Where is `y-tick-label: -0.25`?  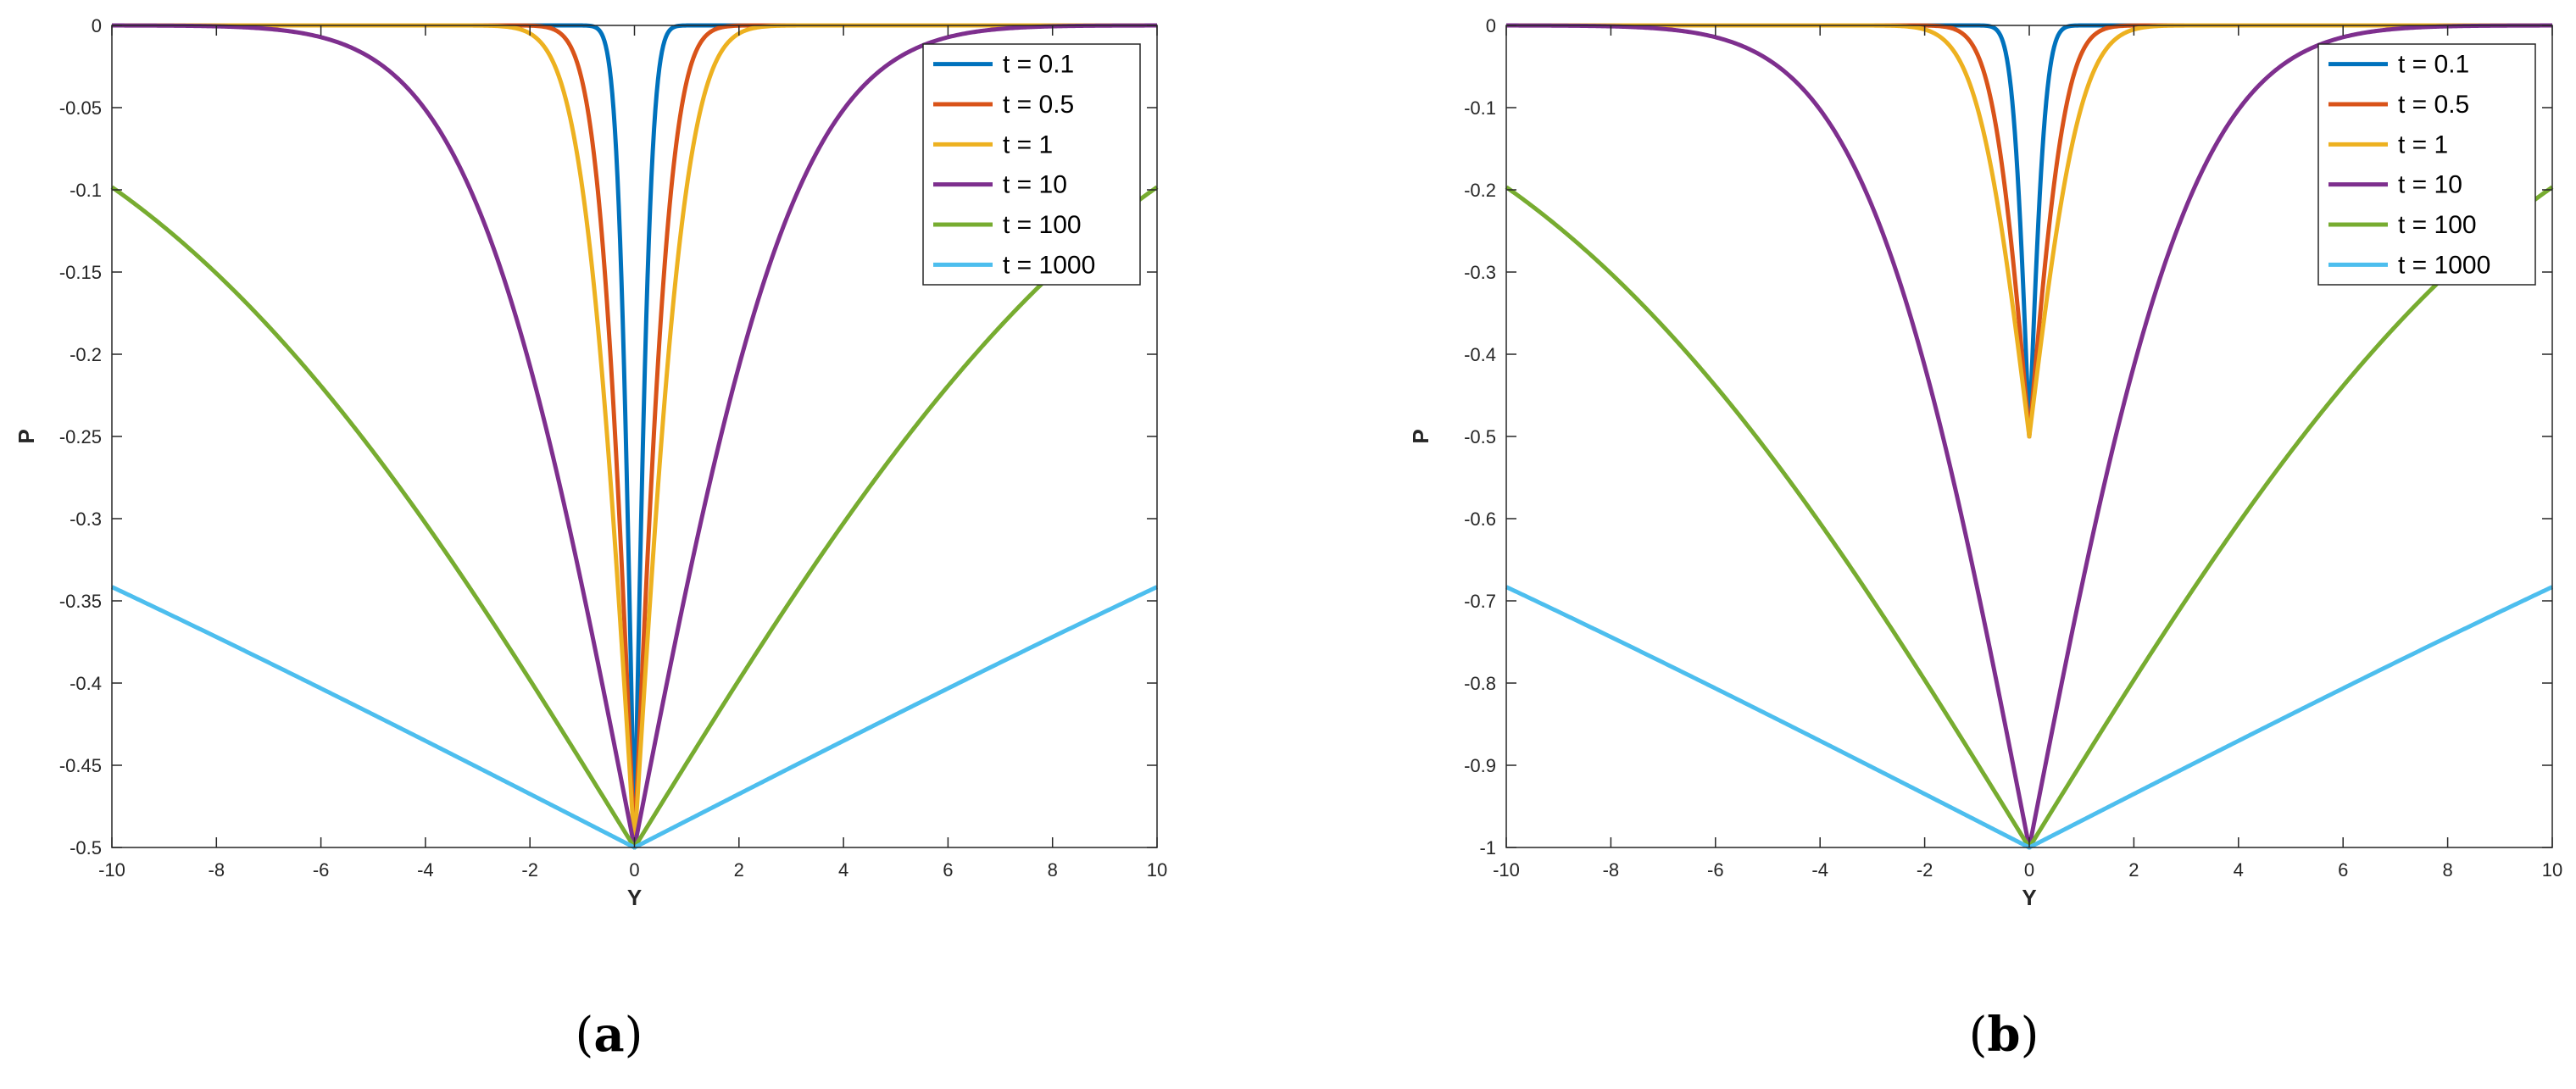
y-tick-label: -0.25 is located at coordinates (80, 436).